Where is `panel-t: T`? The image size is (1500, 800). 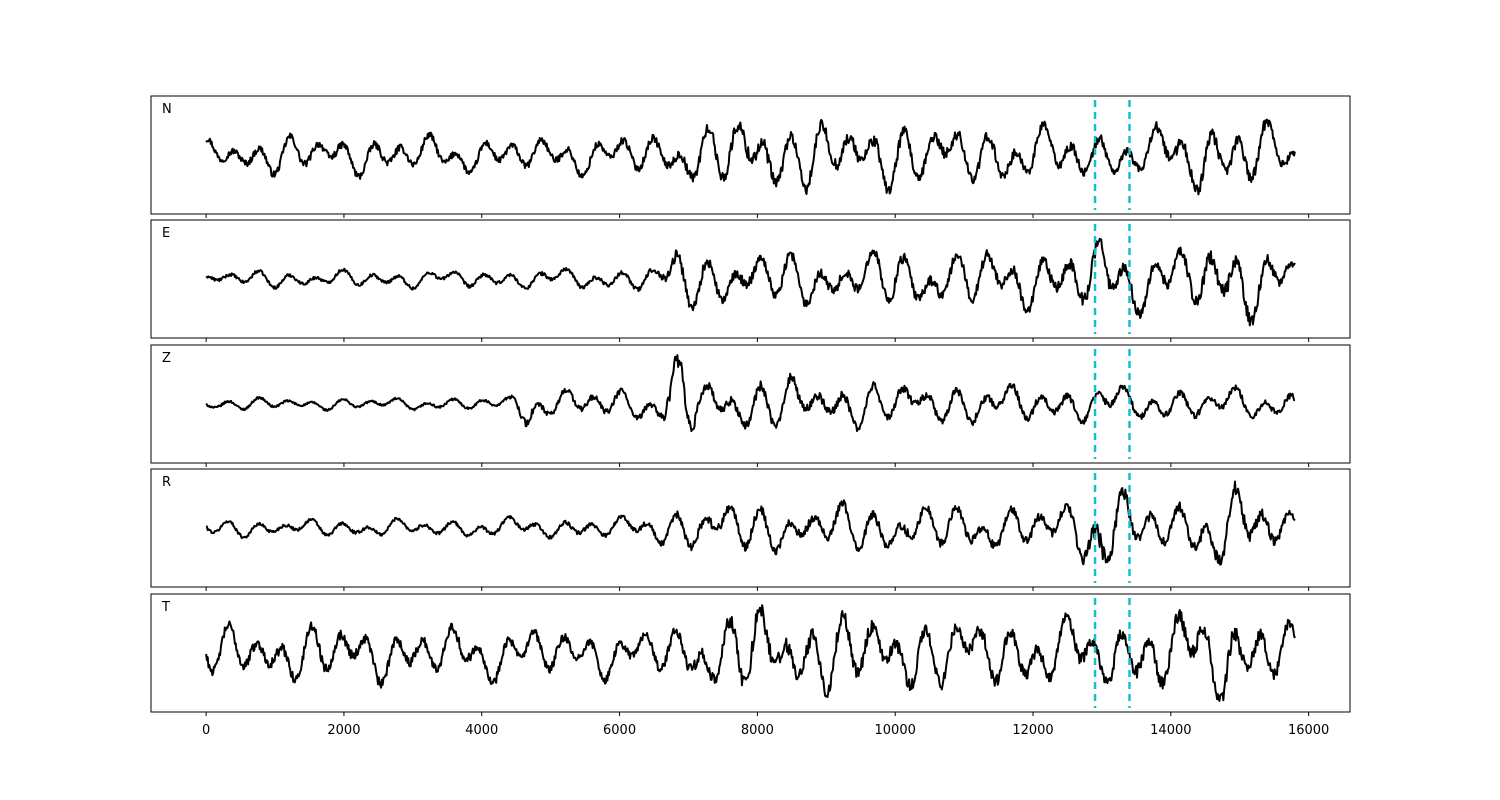
panel-t: T is located at coordinates (750, 654).